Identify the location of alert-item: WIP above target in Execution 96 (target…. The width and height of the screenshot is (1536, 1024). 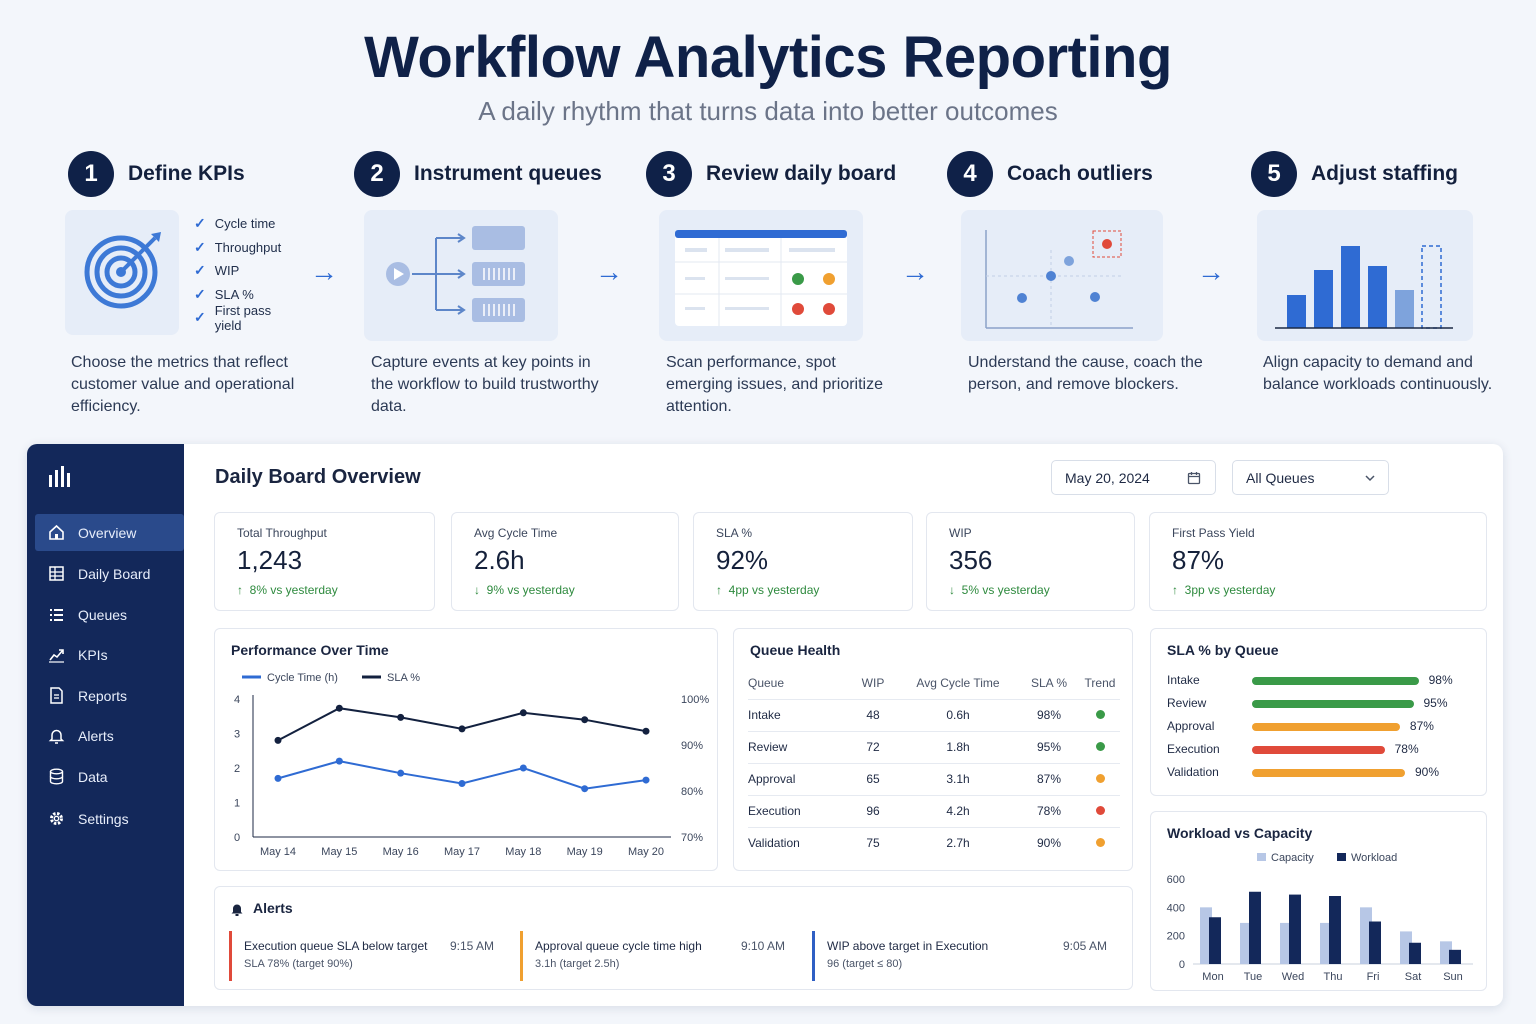
(964, 956).